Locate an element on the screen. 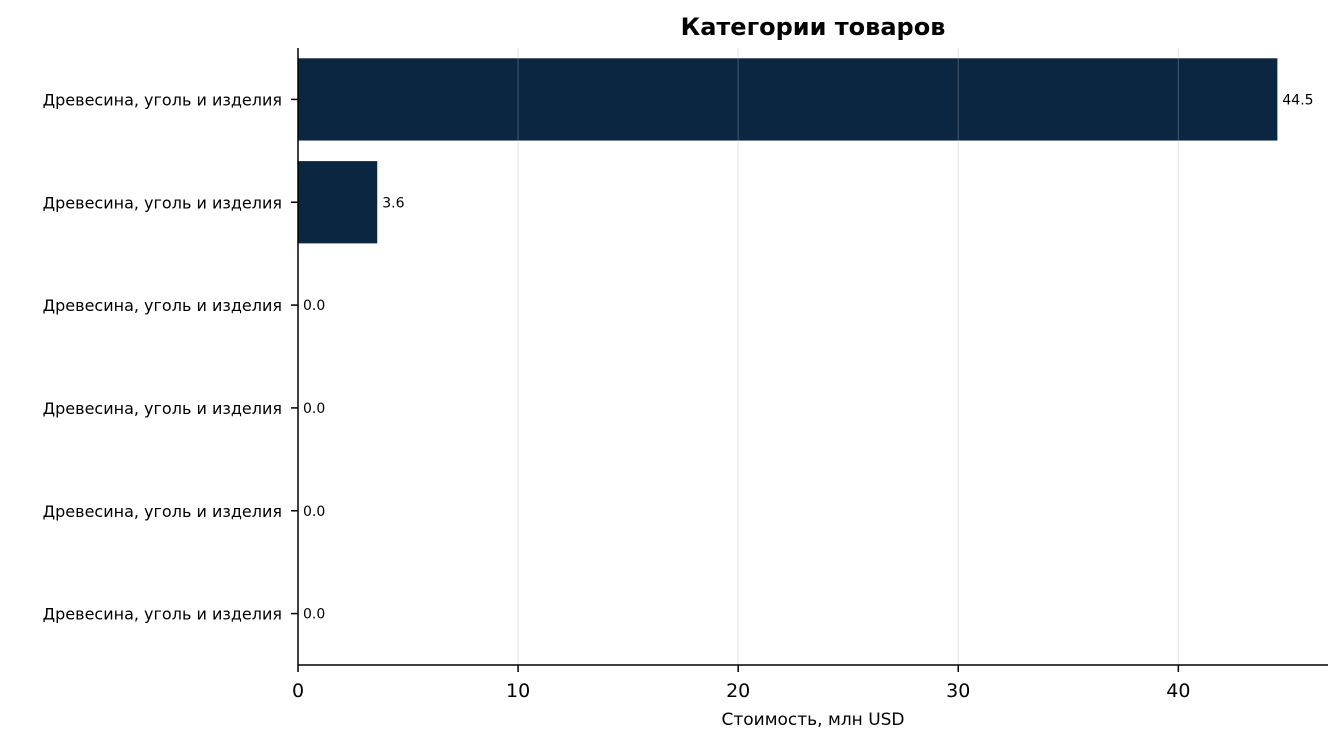 Image resolution: width=1343 pixels, height=749 pixels. x-tick-label: 30 is located at coordinates (958, 691).